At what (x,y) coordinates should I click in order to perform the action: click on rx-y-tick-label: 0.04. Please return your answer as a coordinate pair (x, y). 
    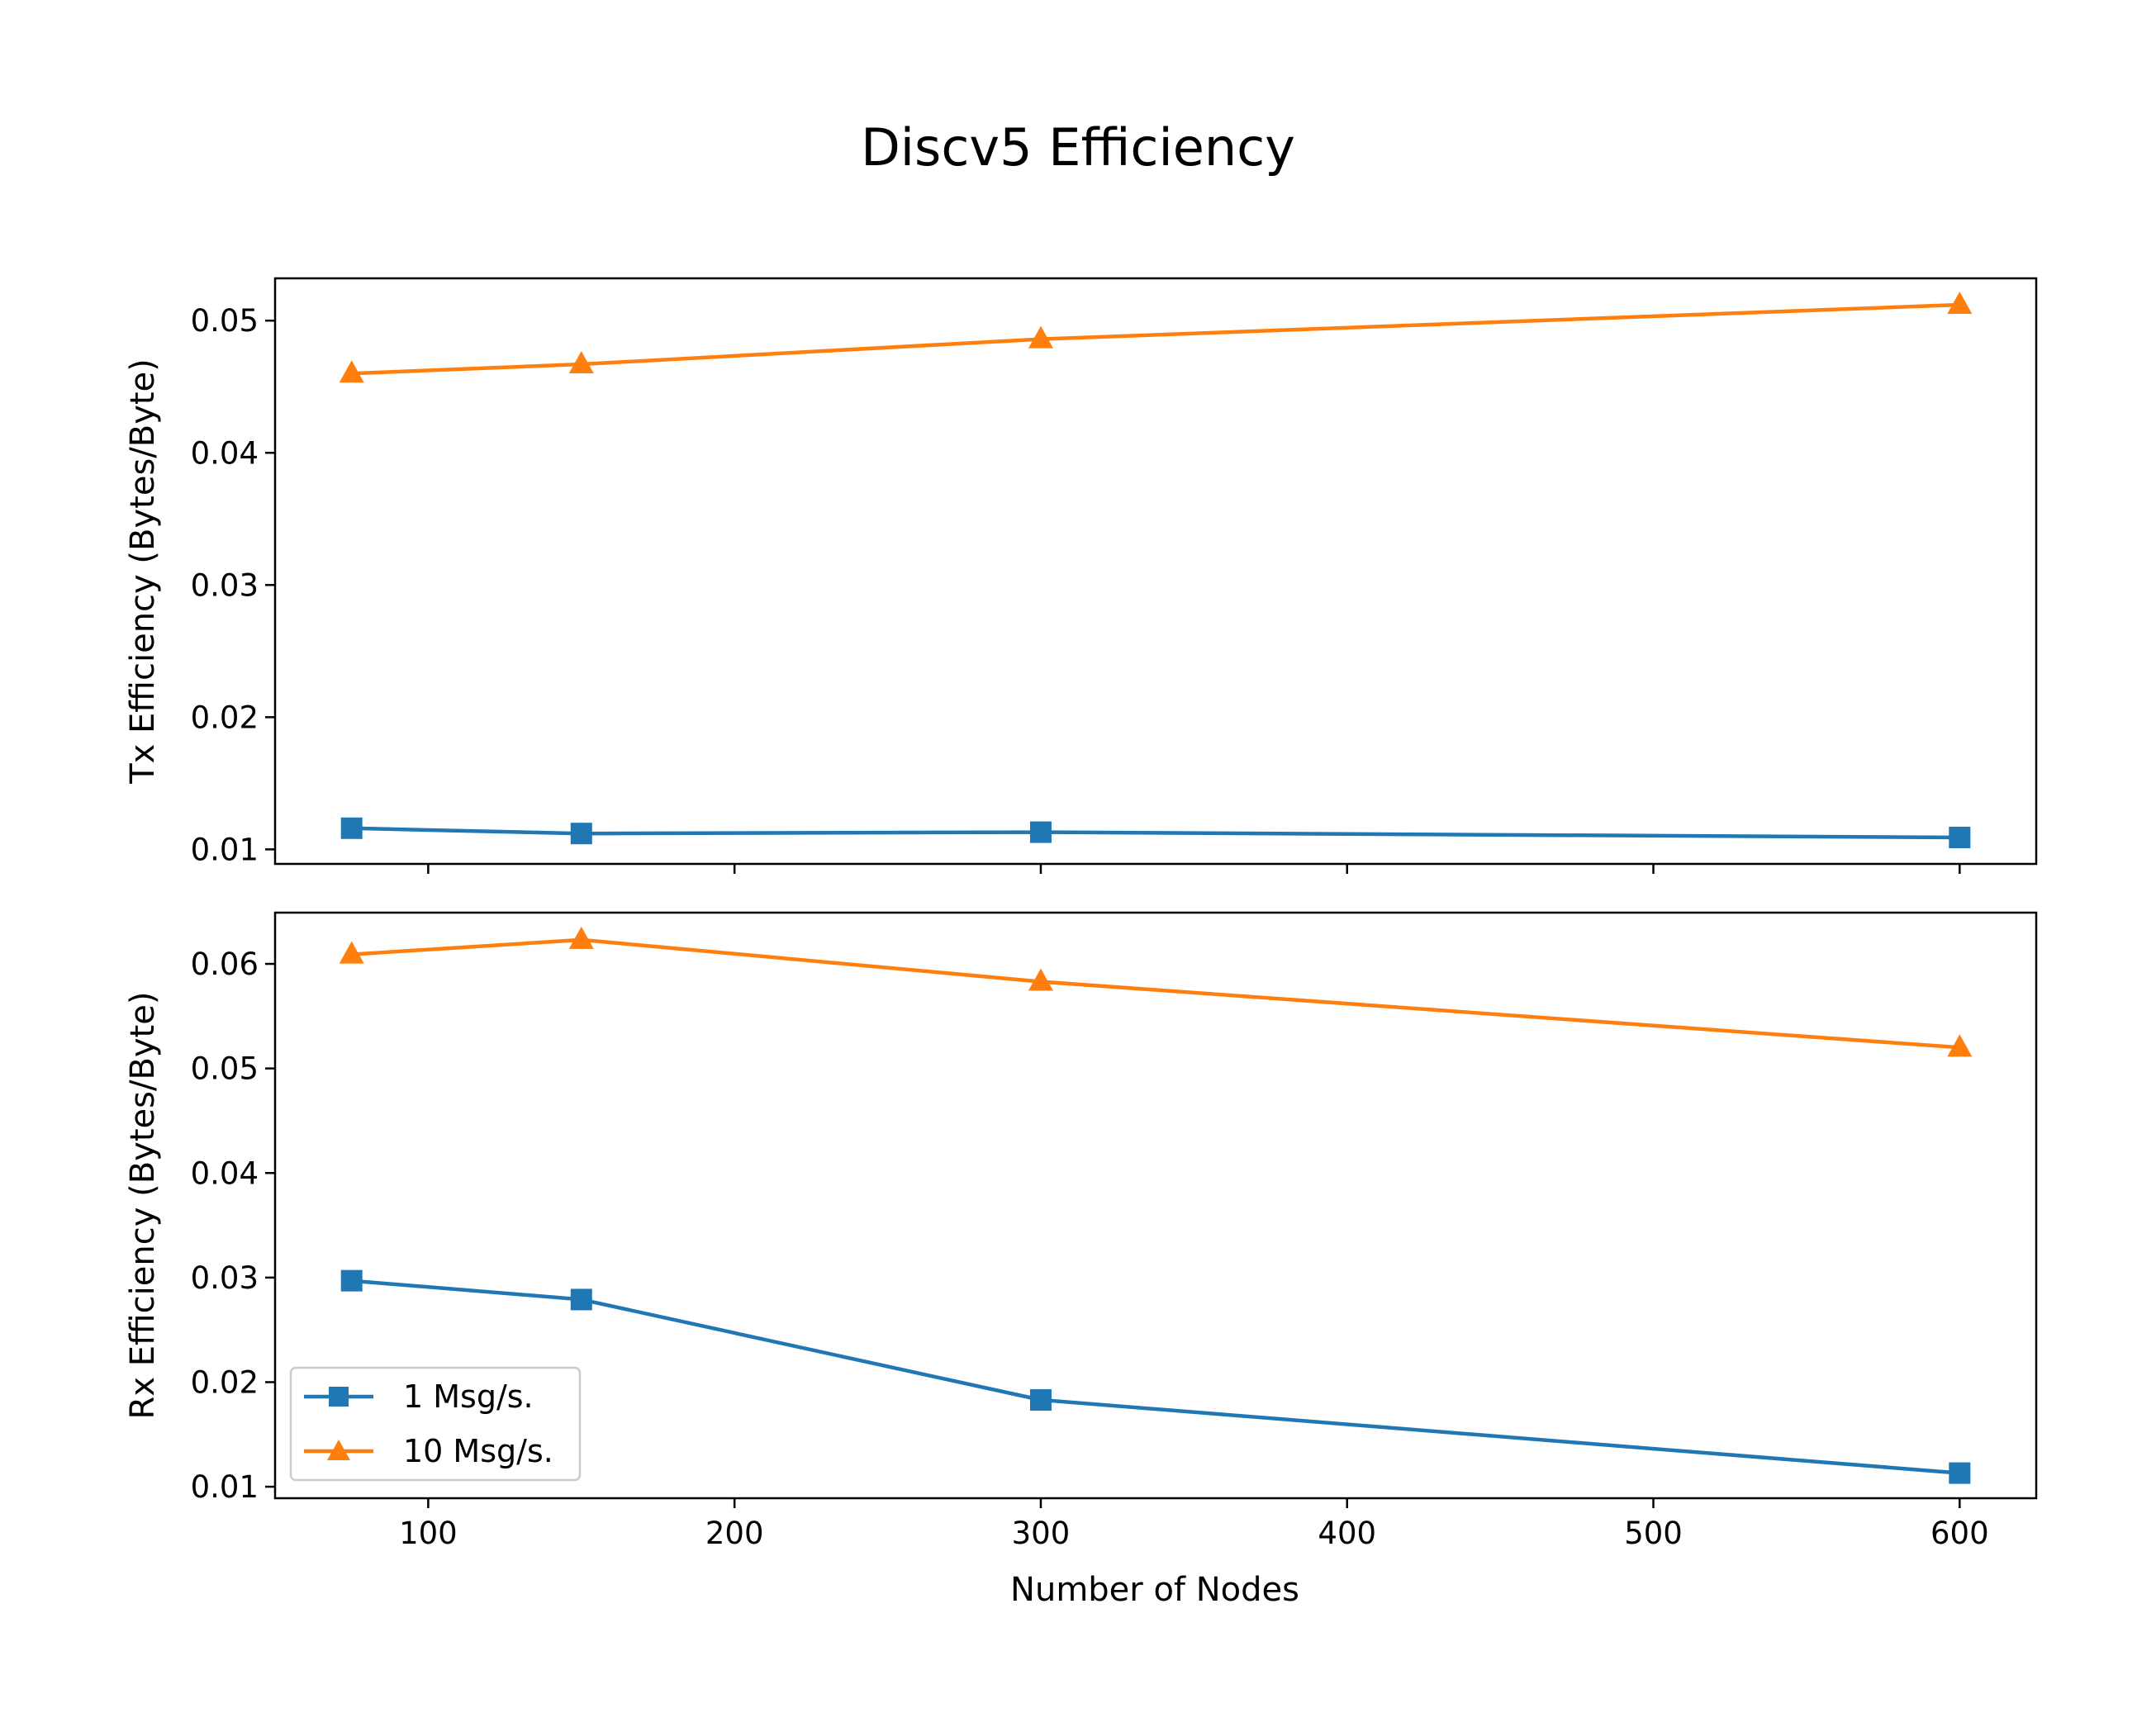
    Looking at the image, I should click on (225, 1173).